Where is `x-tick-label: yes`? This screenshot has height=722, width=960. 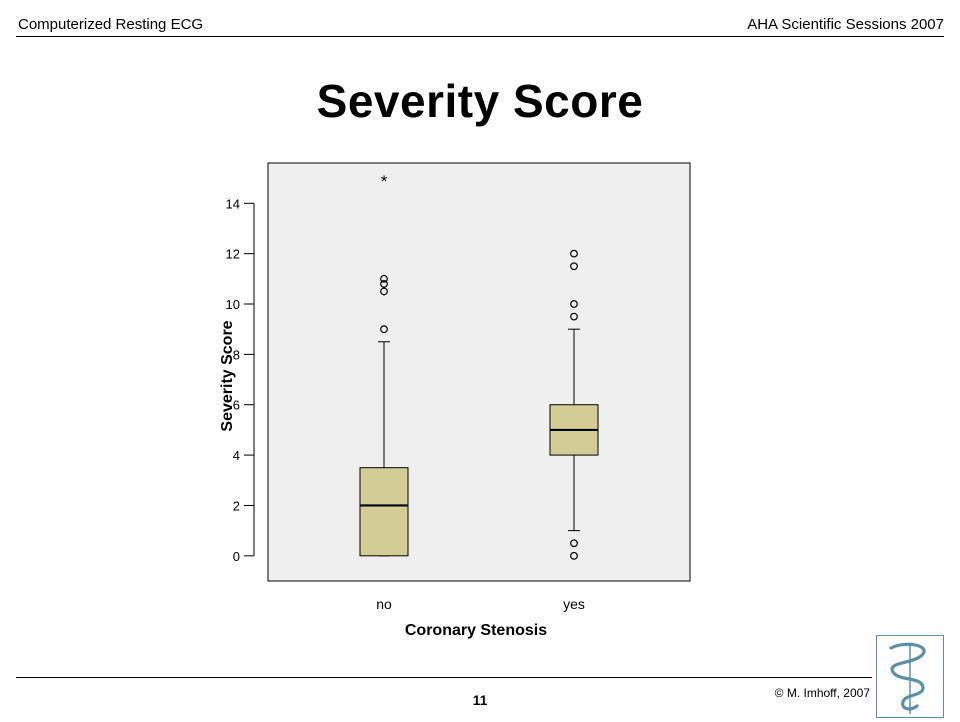
x-tick-label: yes is located at coordinates (574, 604).